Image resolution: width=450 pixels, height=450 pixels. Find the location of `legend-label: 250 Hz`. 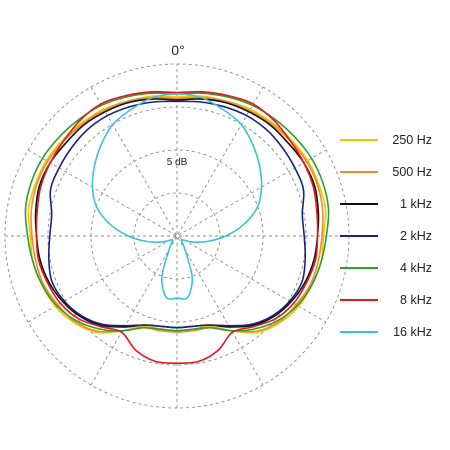

legend-label: 250 Hz is located at coordinates (412, 140).